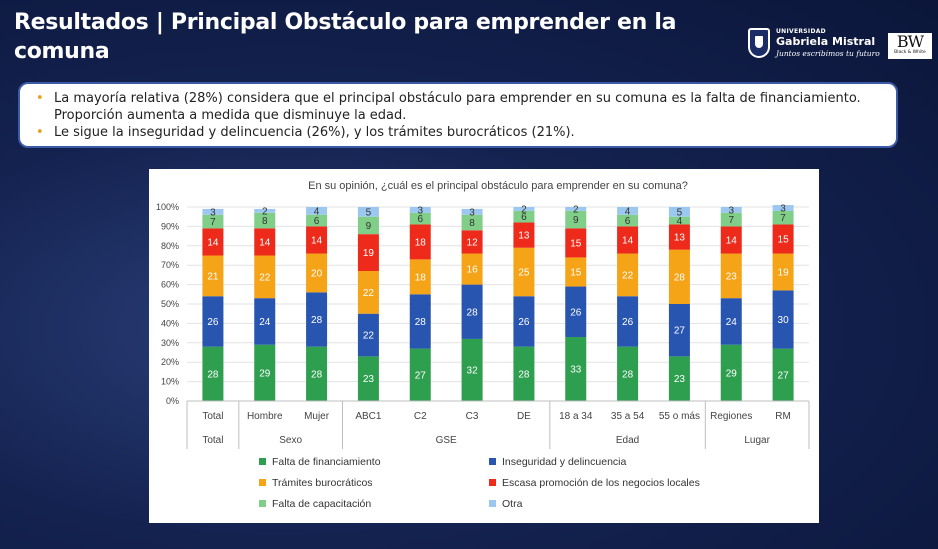  Describe the element at coordinates (783, 416) in the screenshot. I see `x-tick-label: RM` at that location.